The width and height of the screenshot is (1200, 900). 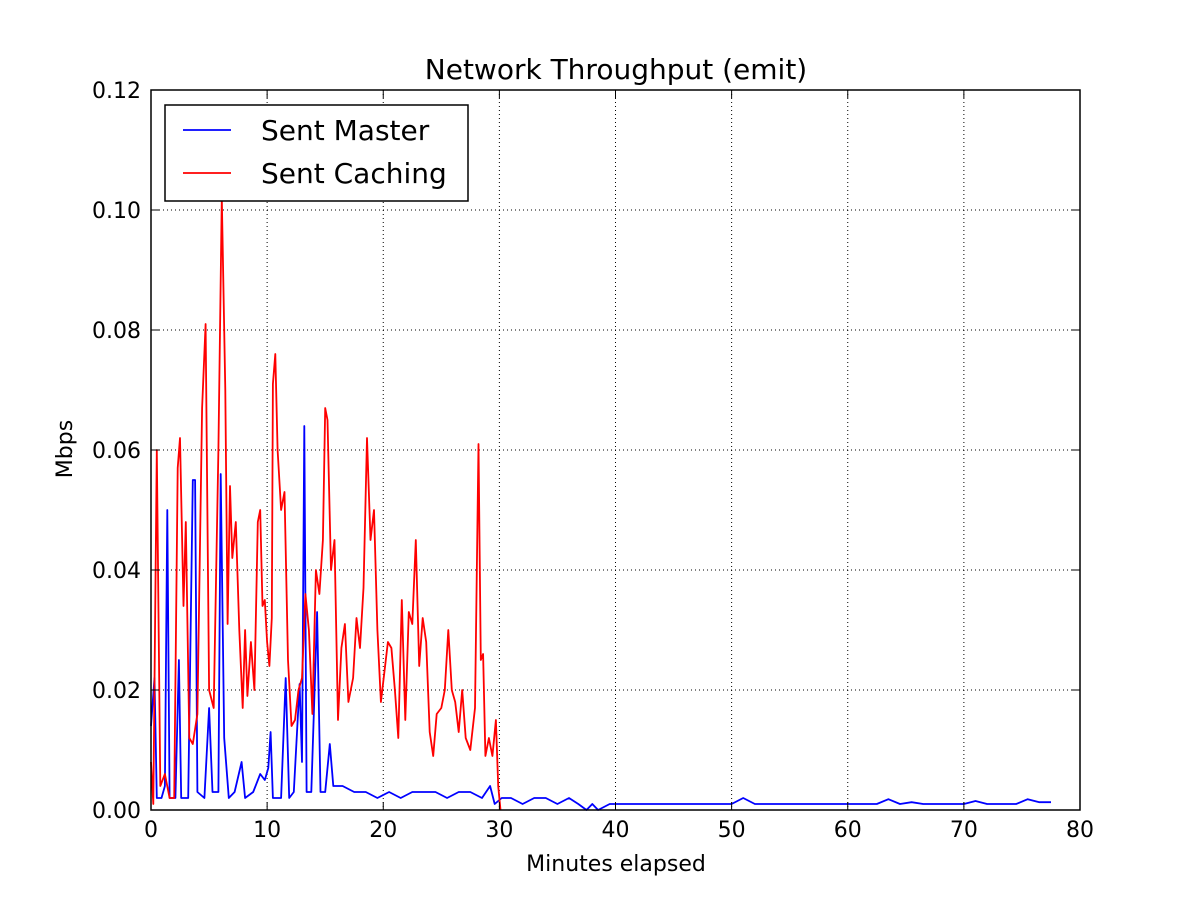 I want to click on y-tick-label: 0.08, so click(x=116, y=331).